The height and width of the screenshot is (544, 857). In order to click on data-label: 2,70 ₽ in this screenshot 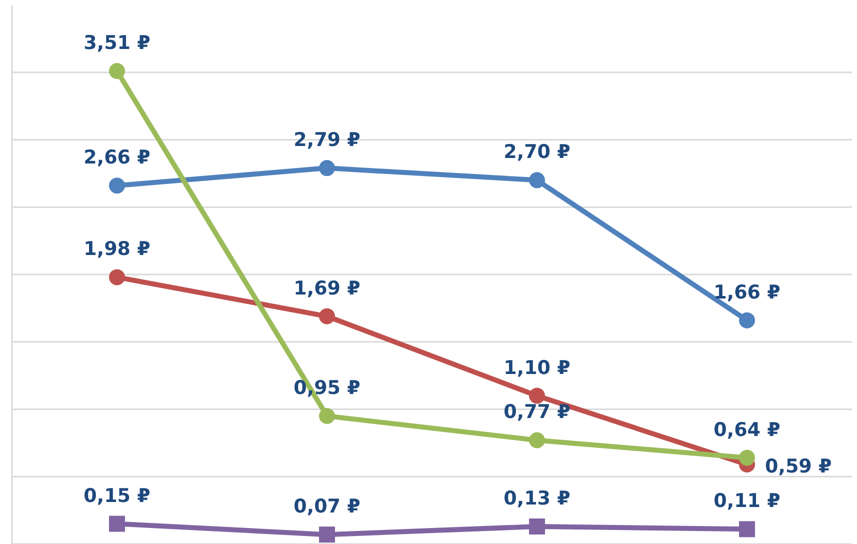, I will do `click(537, 152)`.